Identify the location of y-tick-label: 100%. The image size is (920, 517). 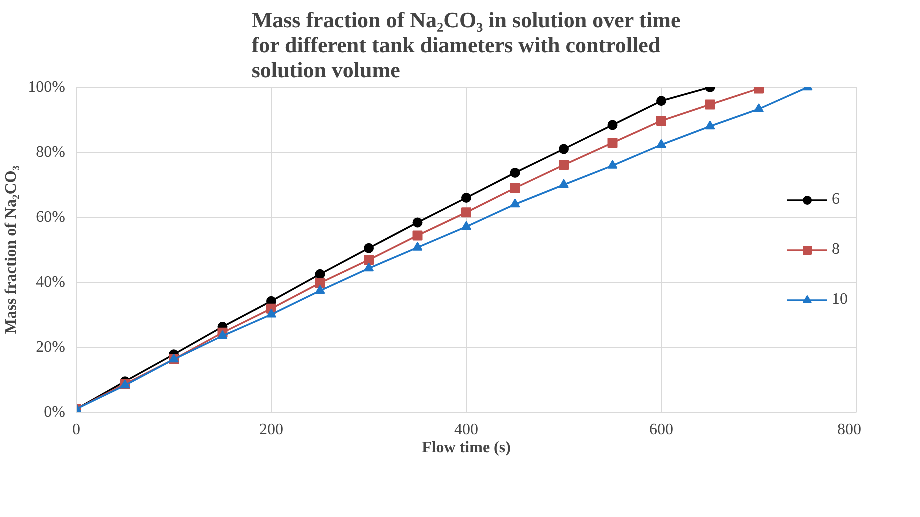
(47, 87).